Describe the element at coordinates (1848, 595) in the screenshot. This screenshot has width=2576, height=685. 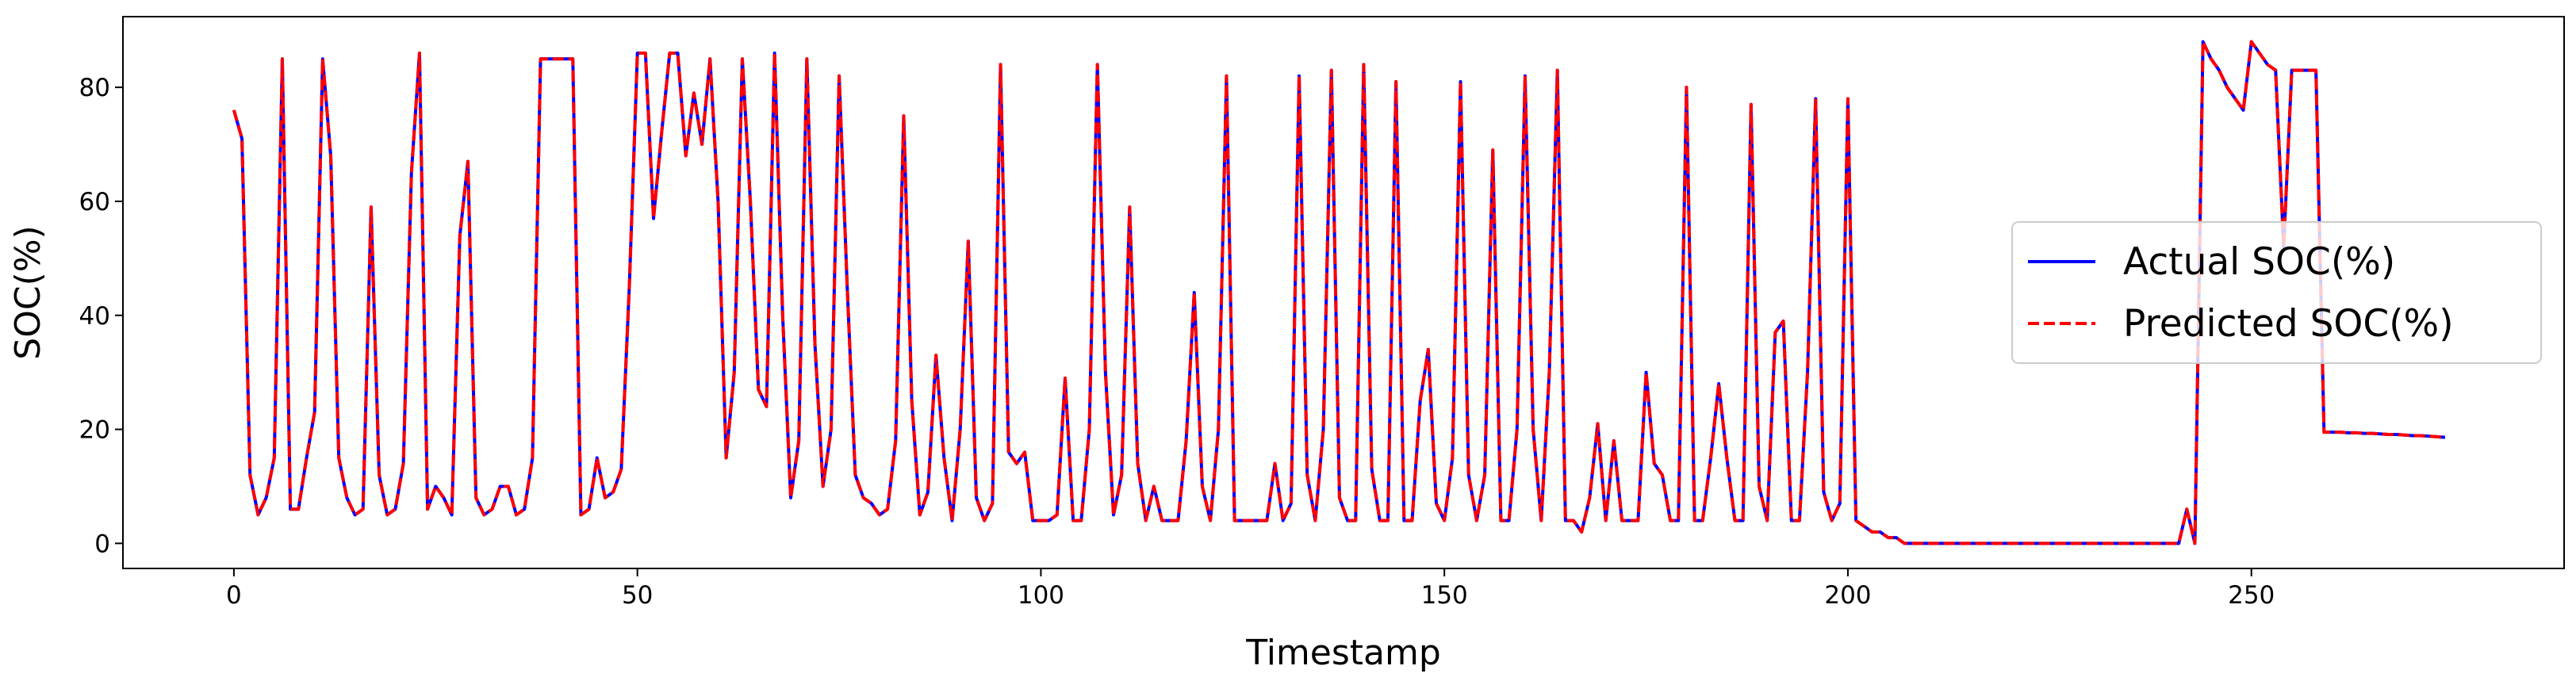
I see `x-tick-label: 200` at that location.